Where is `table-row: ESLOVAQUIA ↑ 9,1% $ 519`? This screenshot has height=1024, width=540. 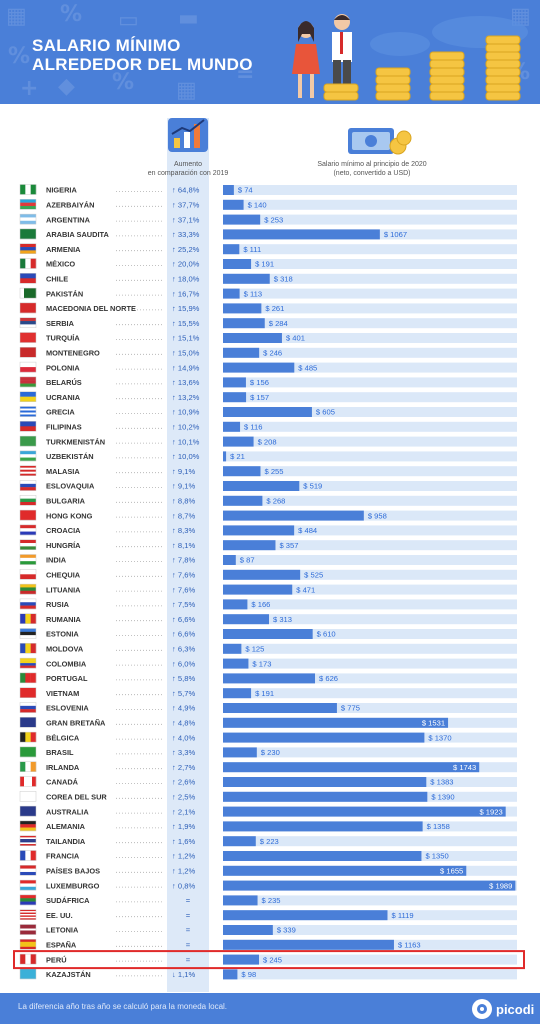
table-row: ESLOVAQUIA ↑ 9,1% $ 519 is located at coordinates (268, 485).